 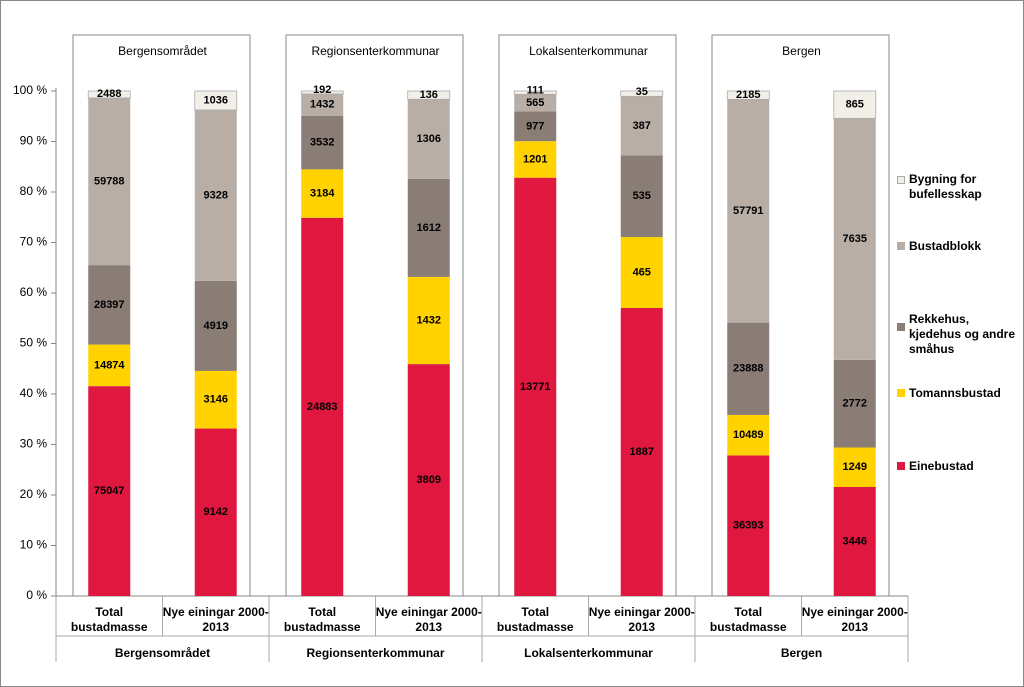 What do you see at coordinates (34, 444) in the screenshot?
I see `y-tick-label: 30 %` at bounding box center [34, 444].